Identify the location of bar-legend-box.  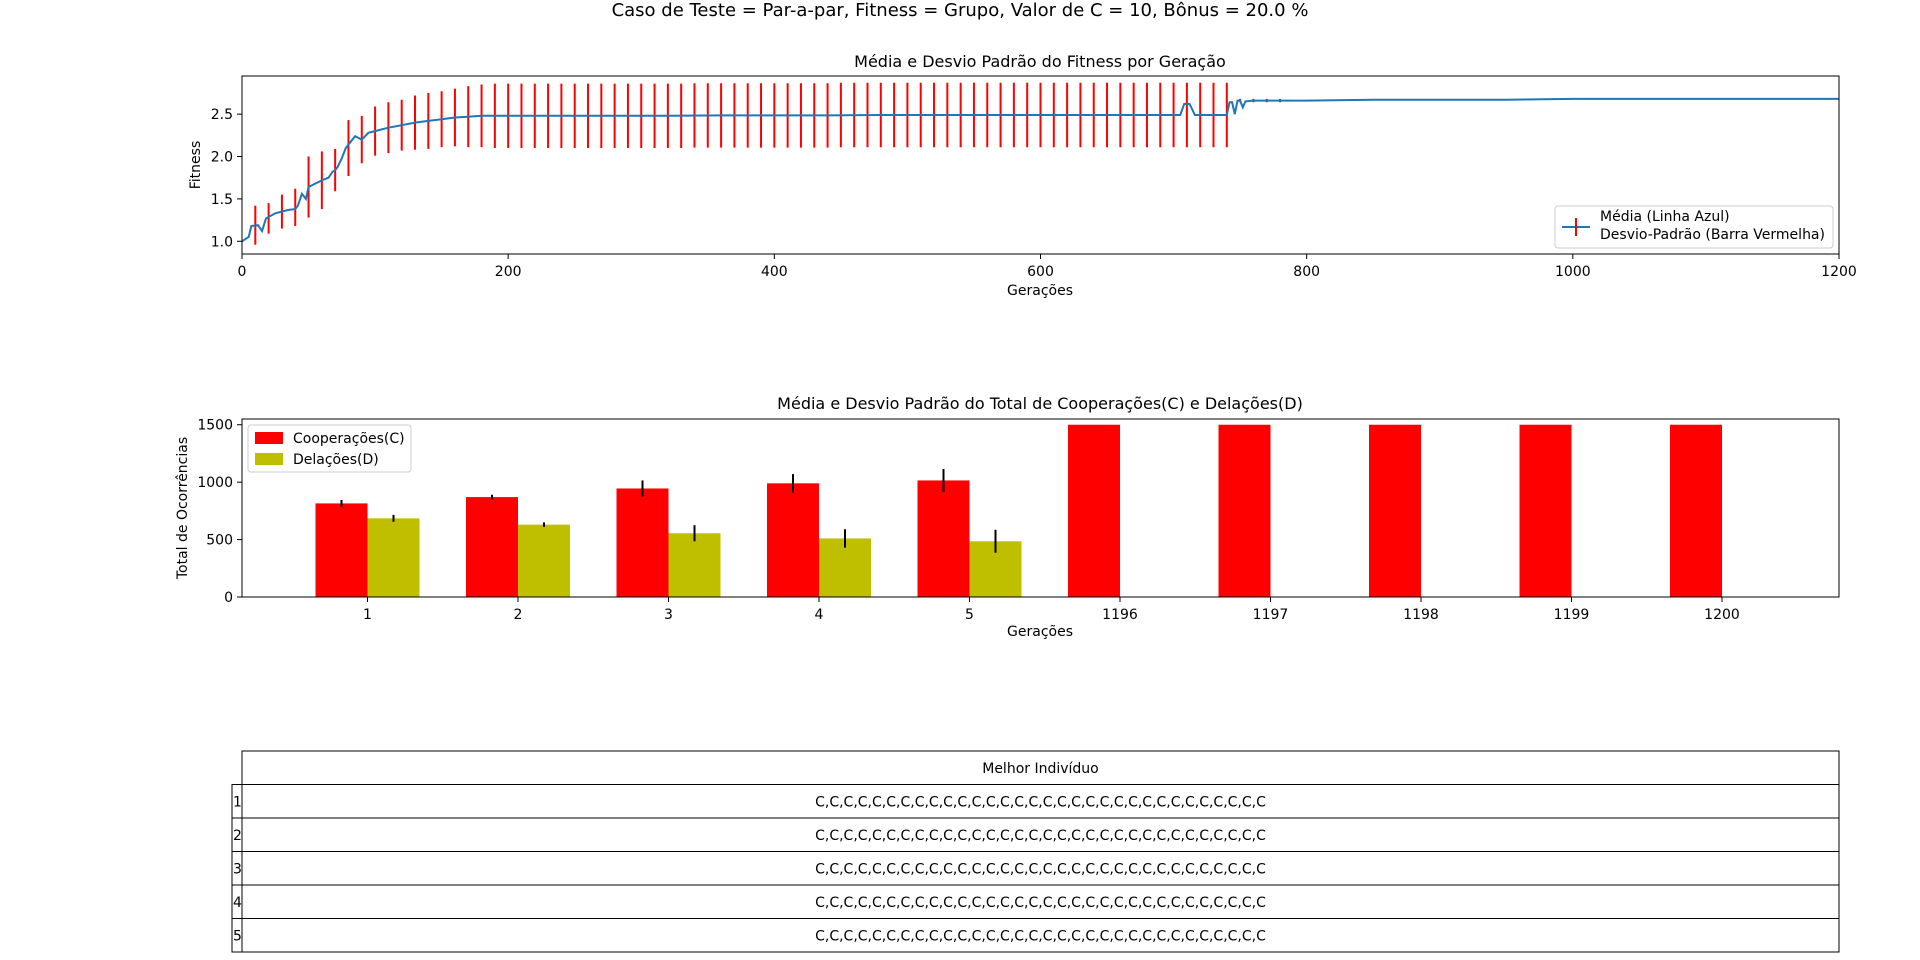
(329, 448).